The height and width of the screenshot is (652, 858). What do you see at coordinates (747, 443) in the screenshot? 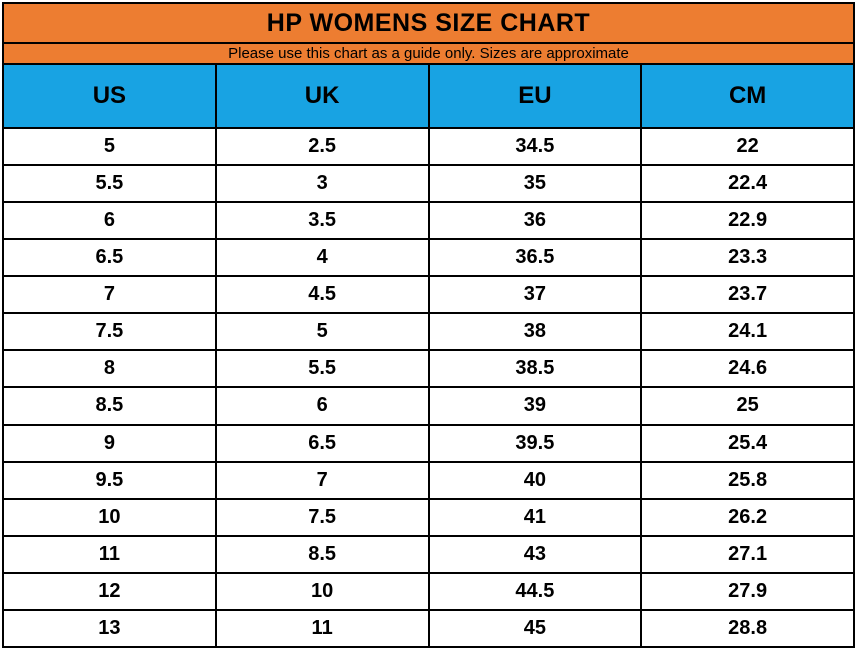
I see `size-cell: 25.4` at bounding box center [747, 443].